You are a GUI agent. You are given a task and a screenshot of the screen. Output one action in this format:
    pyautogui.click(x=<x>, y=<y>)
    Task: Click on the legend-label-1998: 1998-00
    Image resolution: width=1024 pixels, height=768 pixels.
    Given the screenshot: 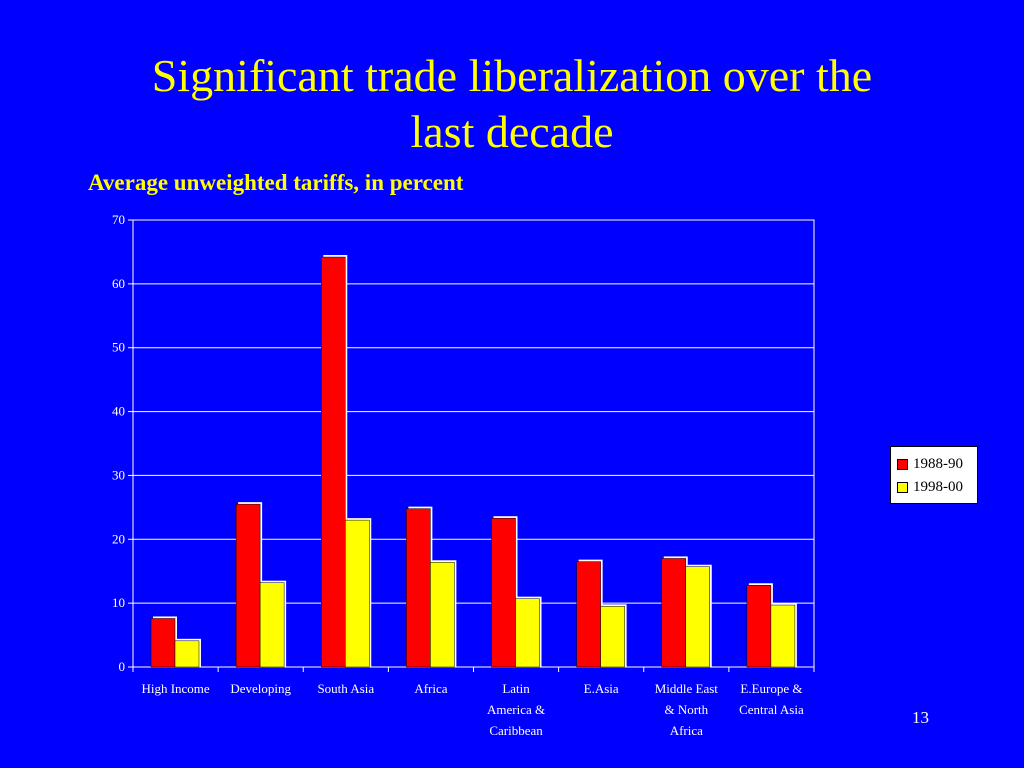 What is the action you would take?
    pyautogui.click(x=938, y=487)
    